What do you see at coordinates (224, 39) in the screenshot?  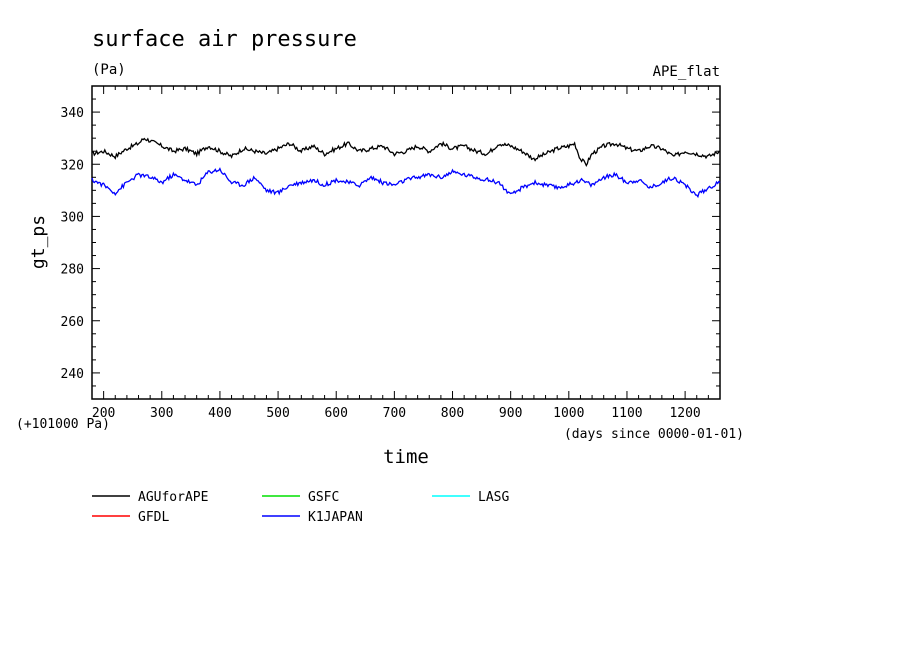 I see `chart-title: surface air pressure` at bounding box center [224, 39].